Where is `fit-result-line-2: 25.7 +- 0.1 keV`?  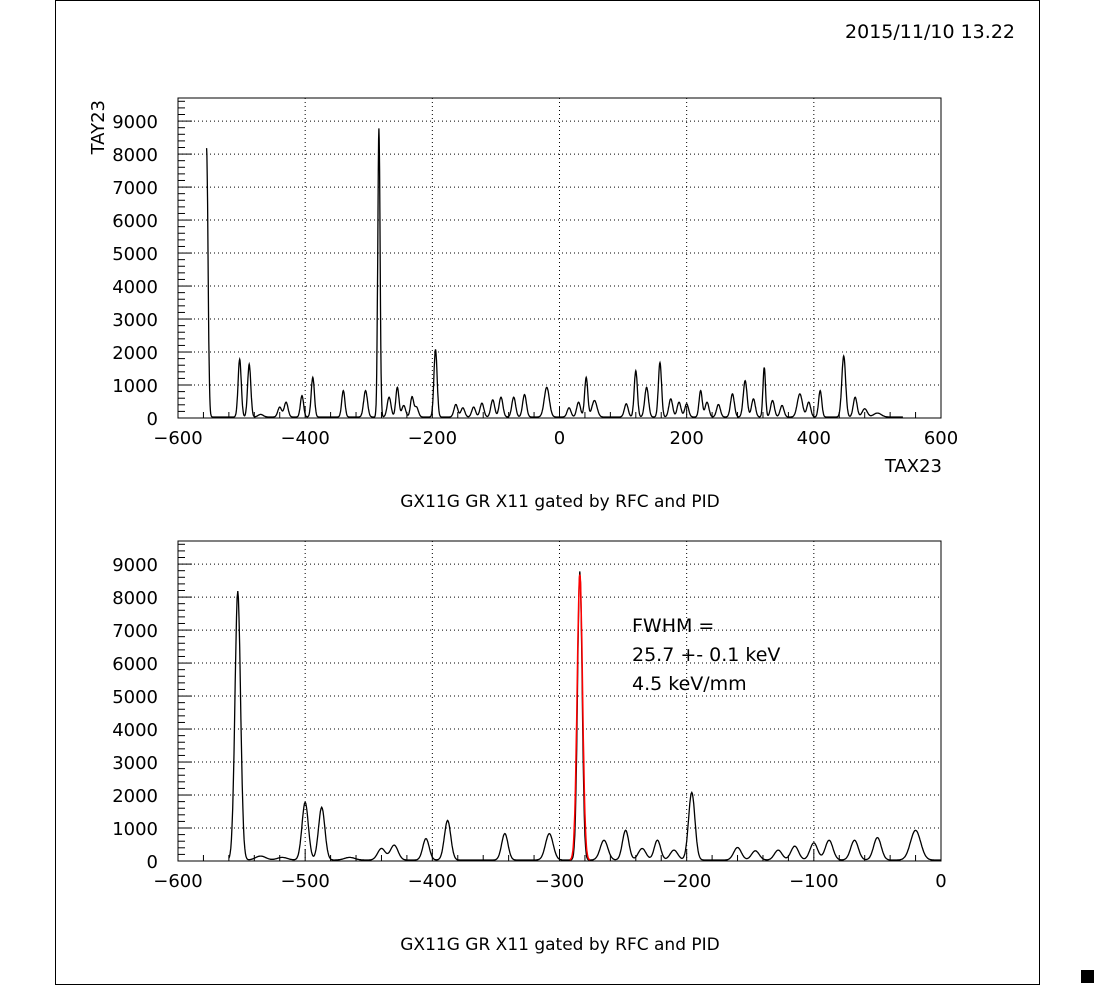
fit-result-line-2: 25.7 +- 0.1 keV is located at coordinates (706, 655).